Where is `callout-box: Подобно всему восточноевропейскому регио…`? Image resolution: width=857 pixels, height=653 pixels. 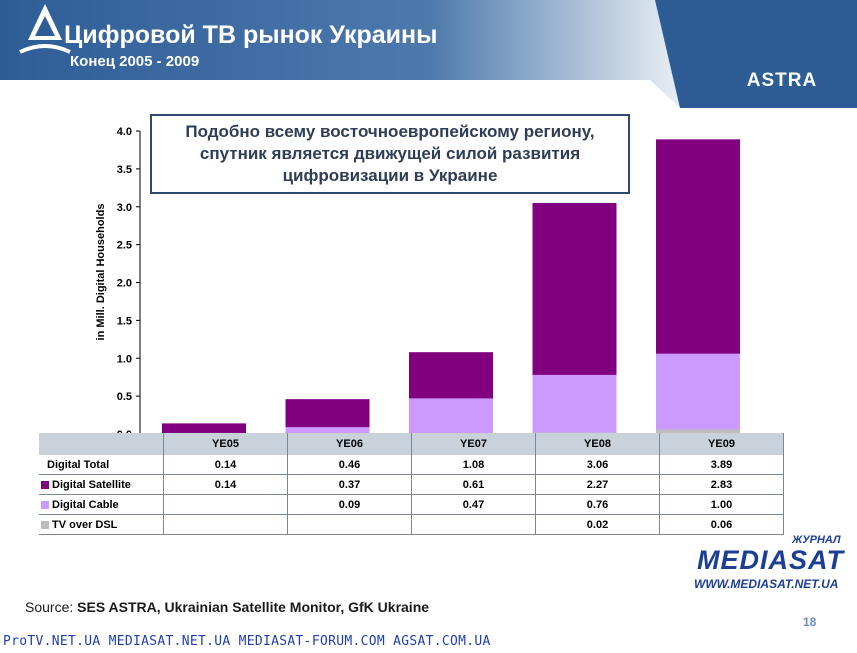 callout-box: Подобно всему восточноевропейскому регио… is located at coordinates (390, 154).